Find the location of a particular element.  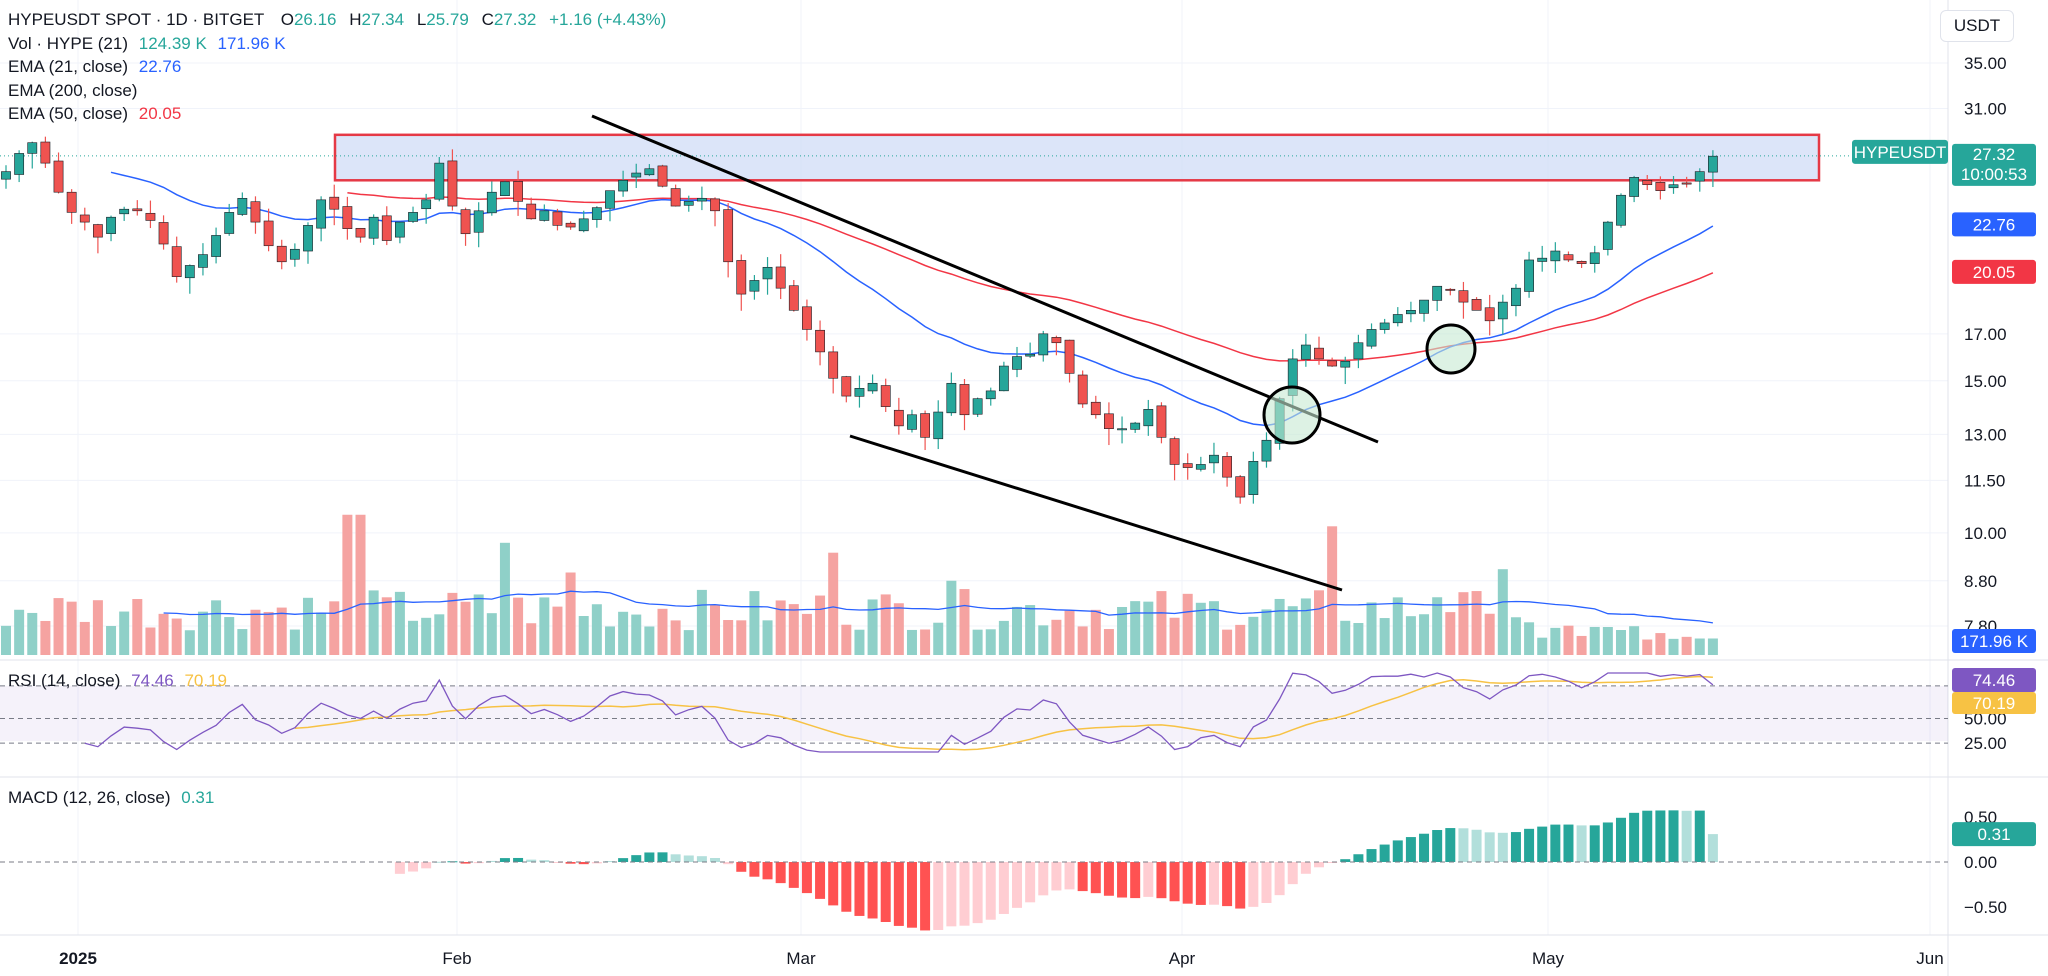

volume-ma-line is located at coordinates (938, 607).